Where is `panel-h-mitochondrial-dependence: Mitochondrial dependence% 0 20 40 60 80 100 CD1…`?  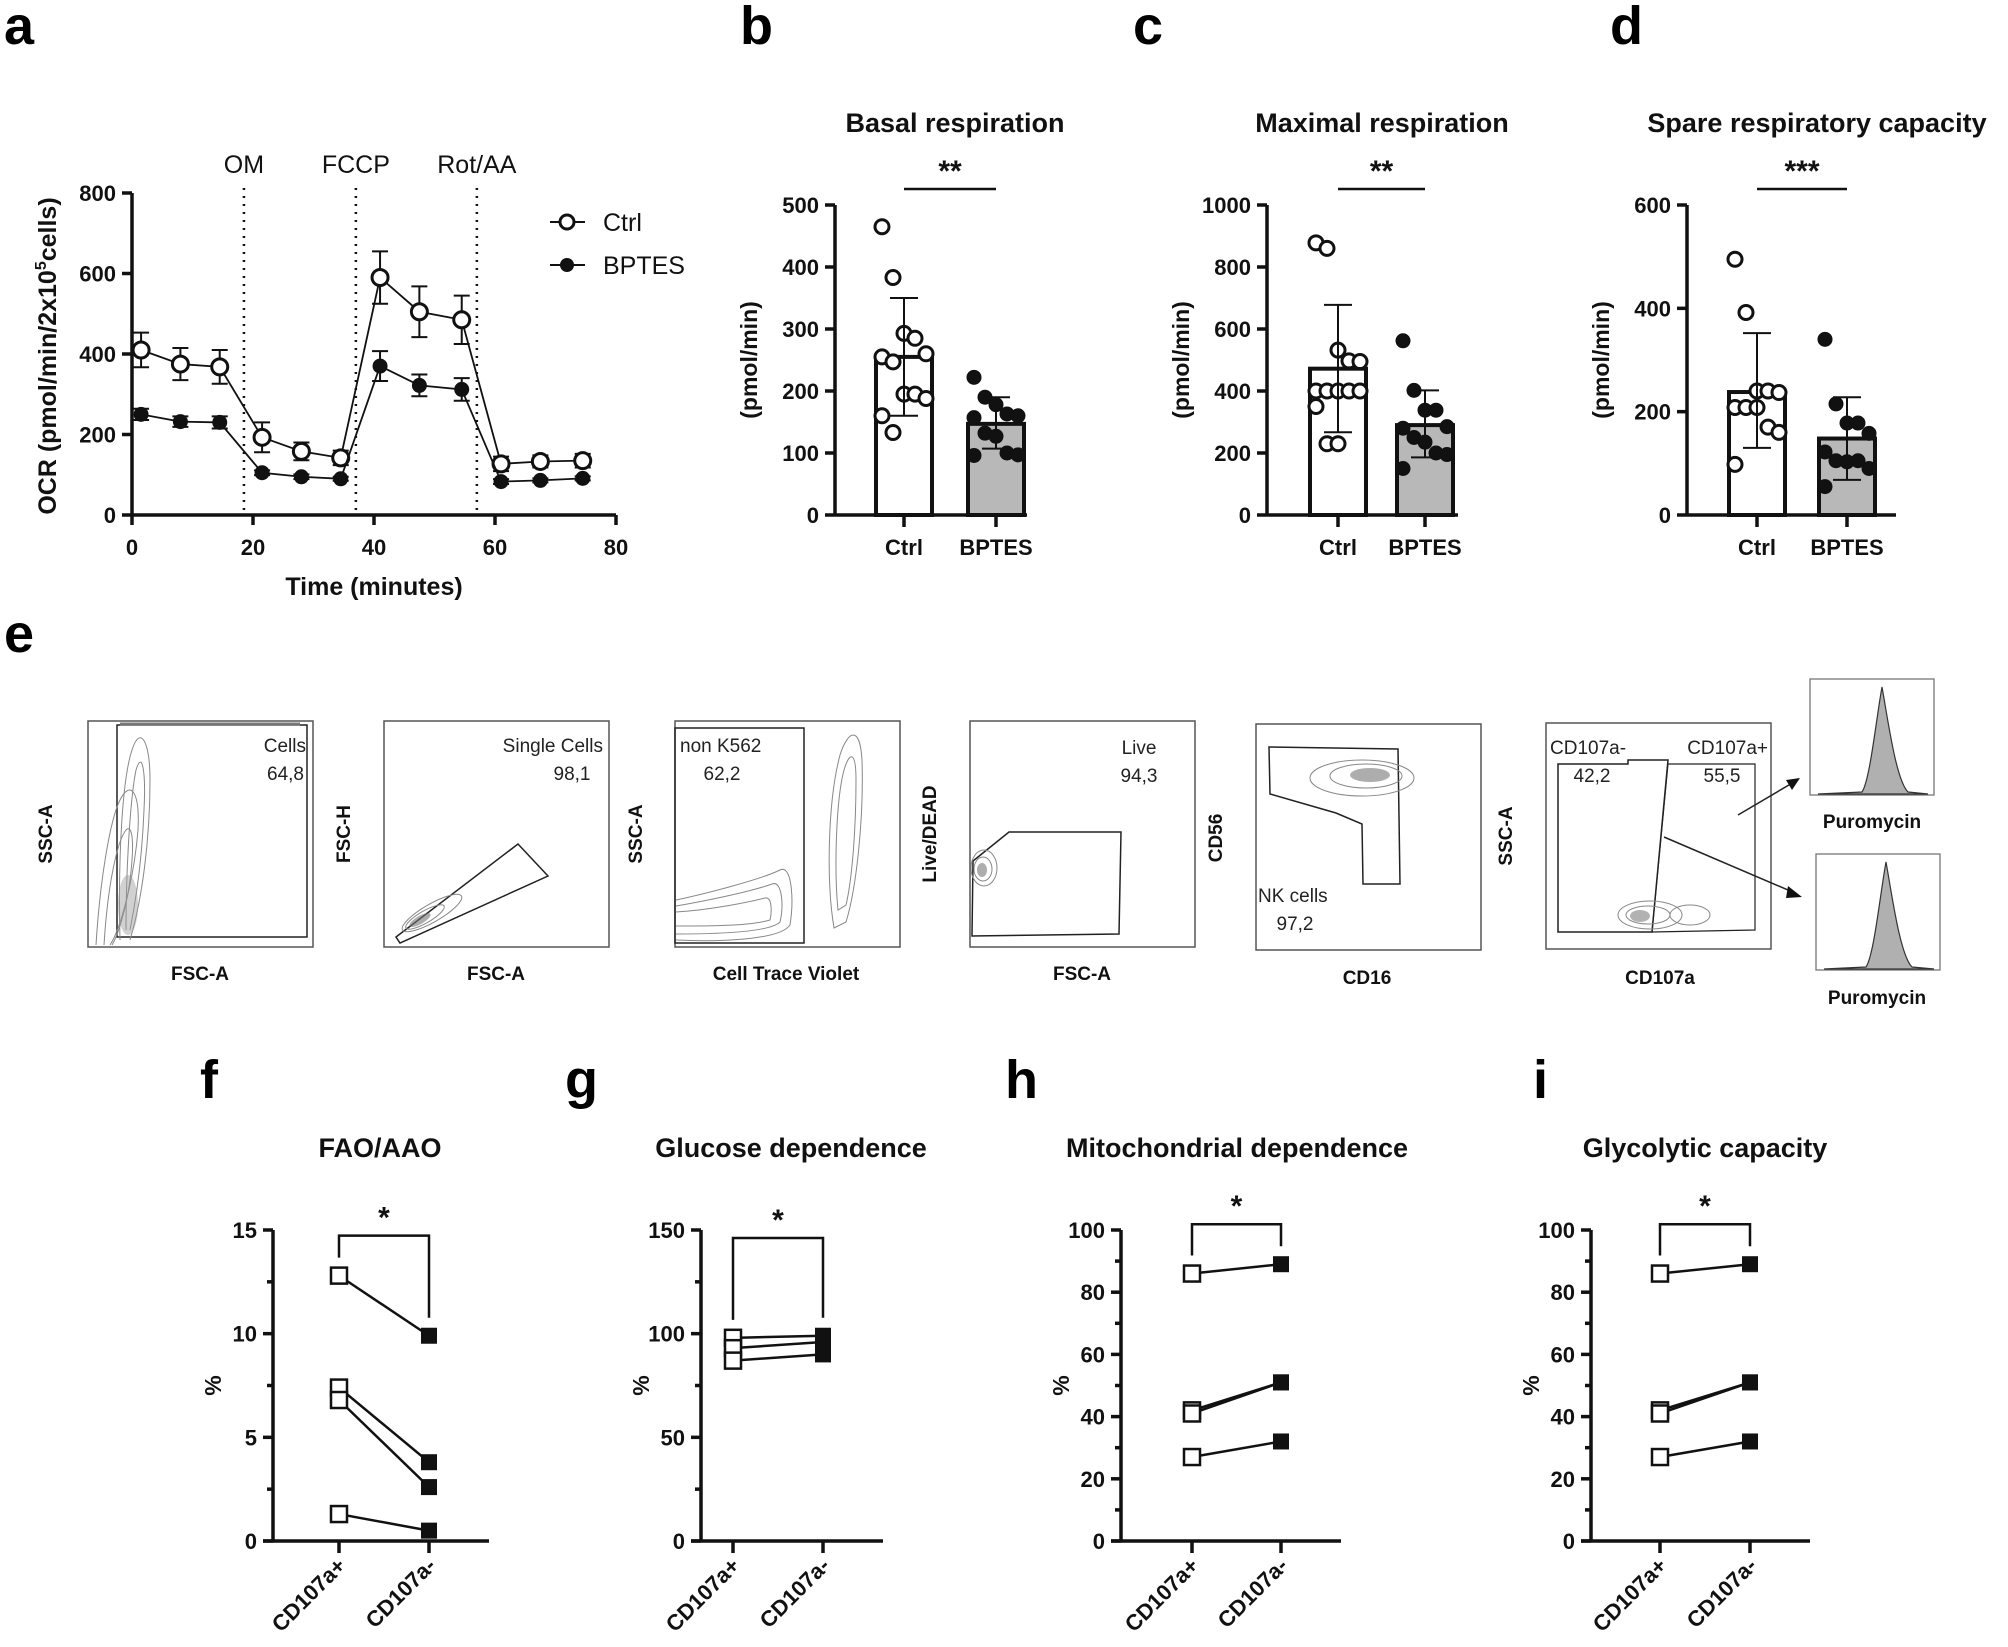 panel-h-mitochondrial-dependence: Mitochondrial dependence% 0 20 40 60 80 100 CD1… is located at coordinates (1228, 1385).